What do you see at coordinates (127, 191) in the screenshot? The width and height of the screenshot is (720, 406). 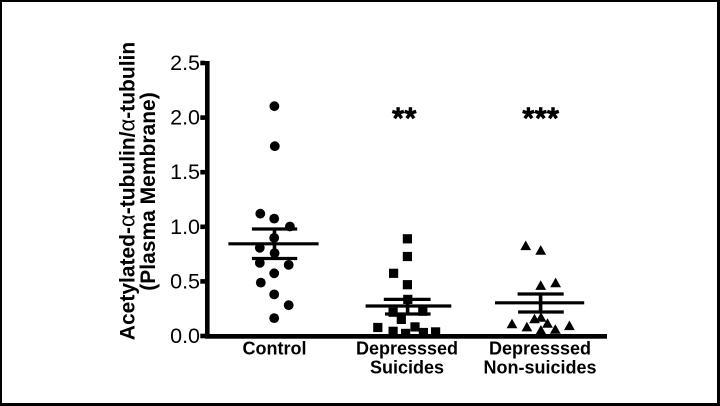 I see `svg-text: Acetylated-α-tubulin/α-tubulin` at bounding box center [127, 191].